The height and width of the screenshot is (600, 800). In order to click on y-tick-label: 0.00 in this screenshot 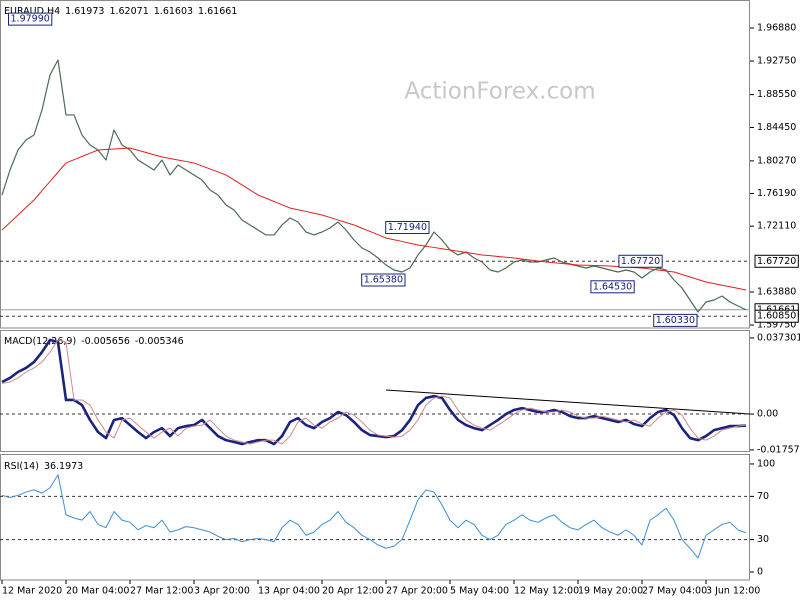, I will do `click(767, 414)`.